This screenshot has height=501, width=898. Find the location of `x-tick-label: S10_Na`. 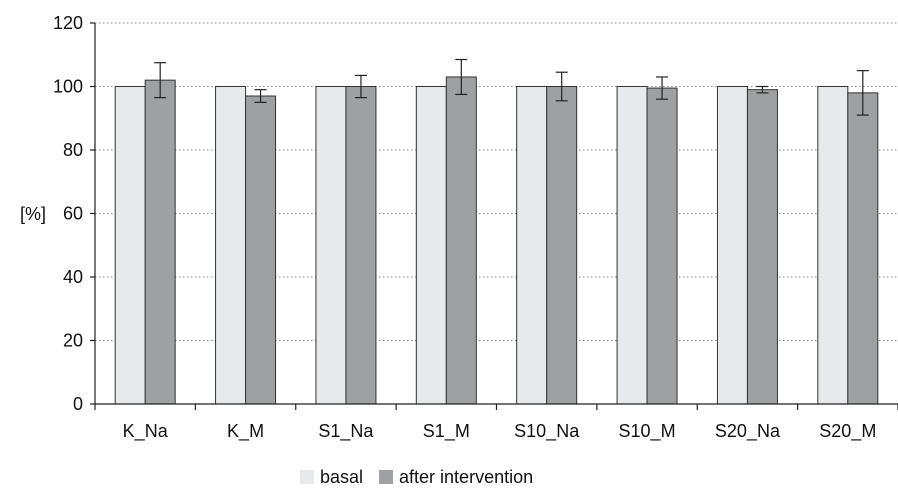

x-tick-label: S10_Na is located at coordinates (547, 431).